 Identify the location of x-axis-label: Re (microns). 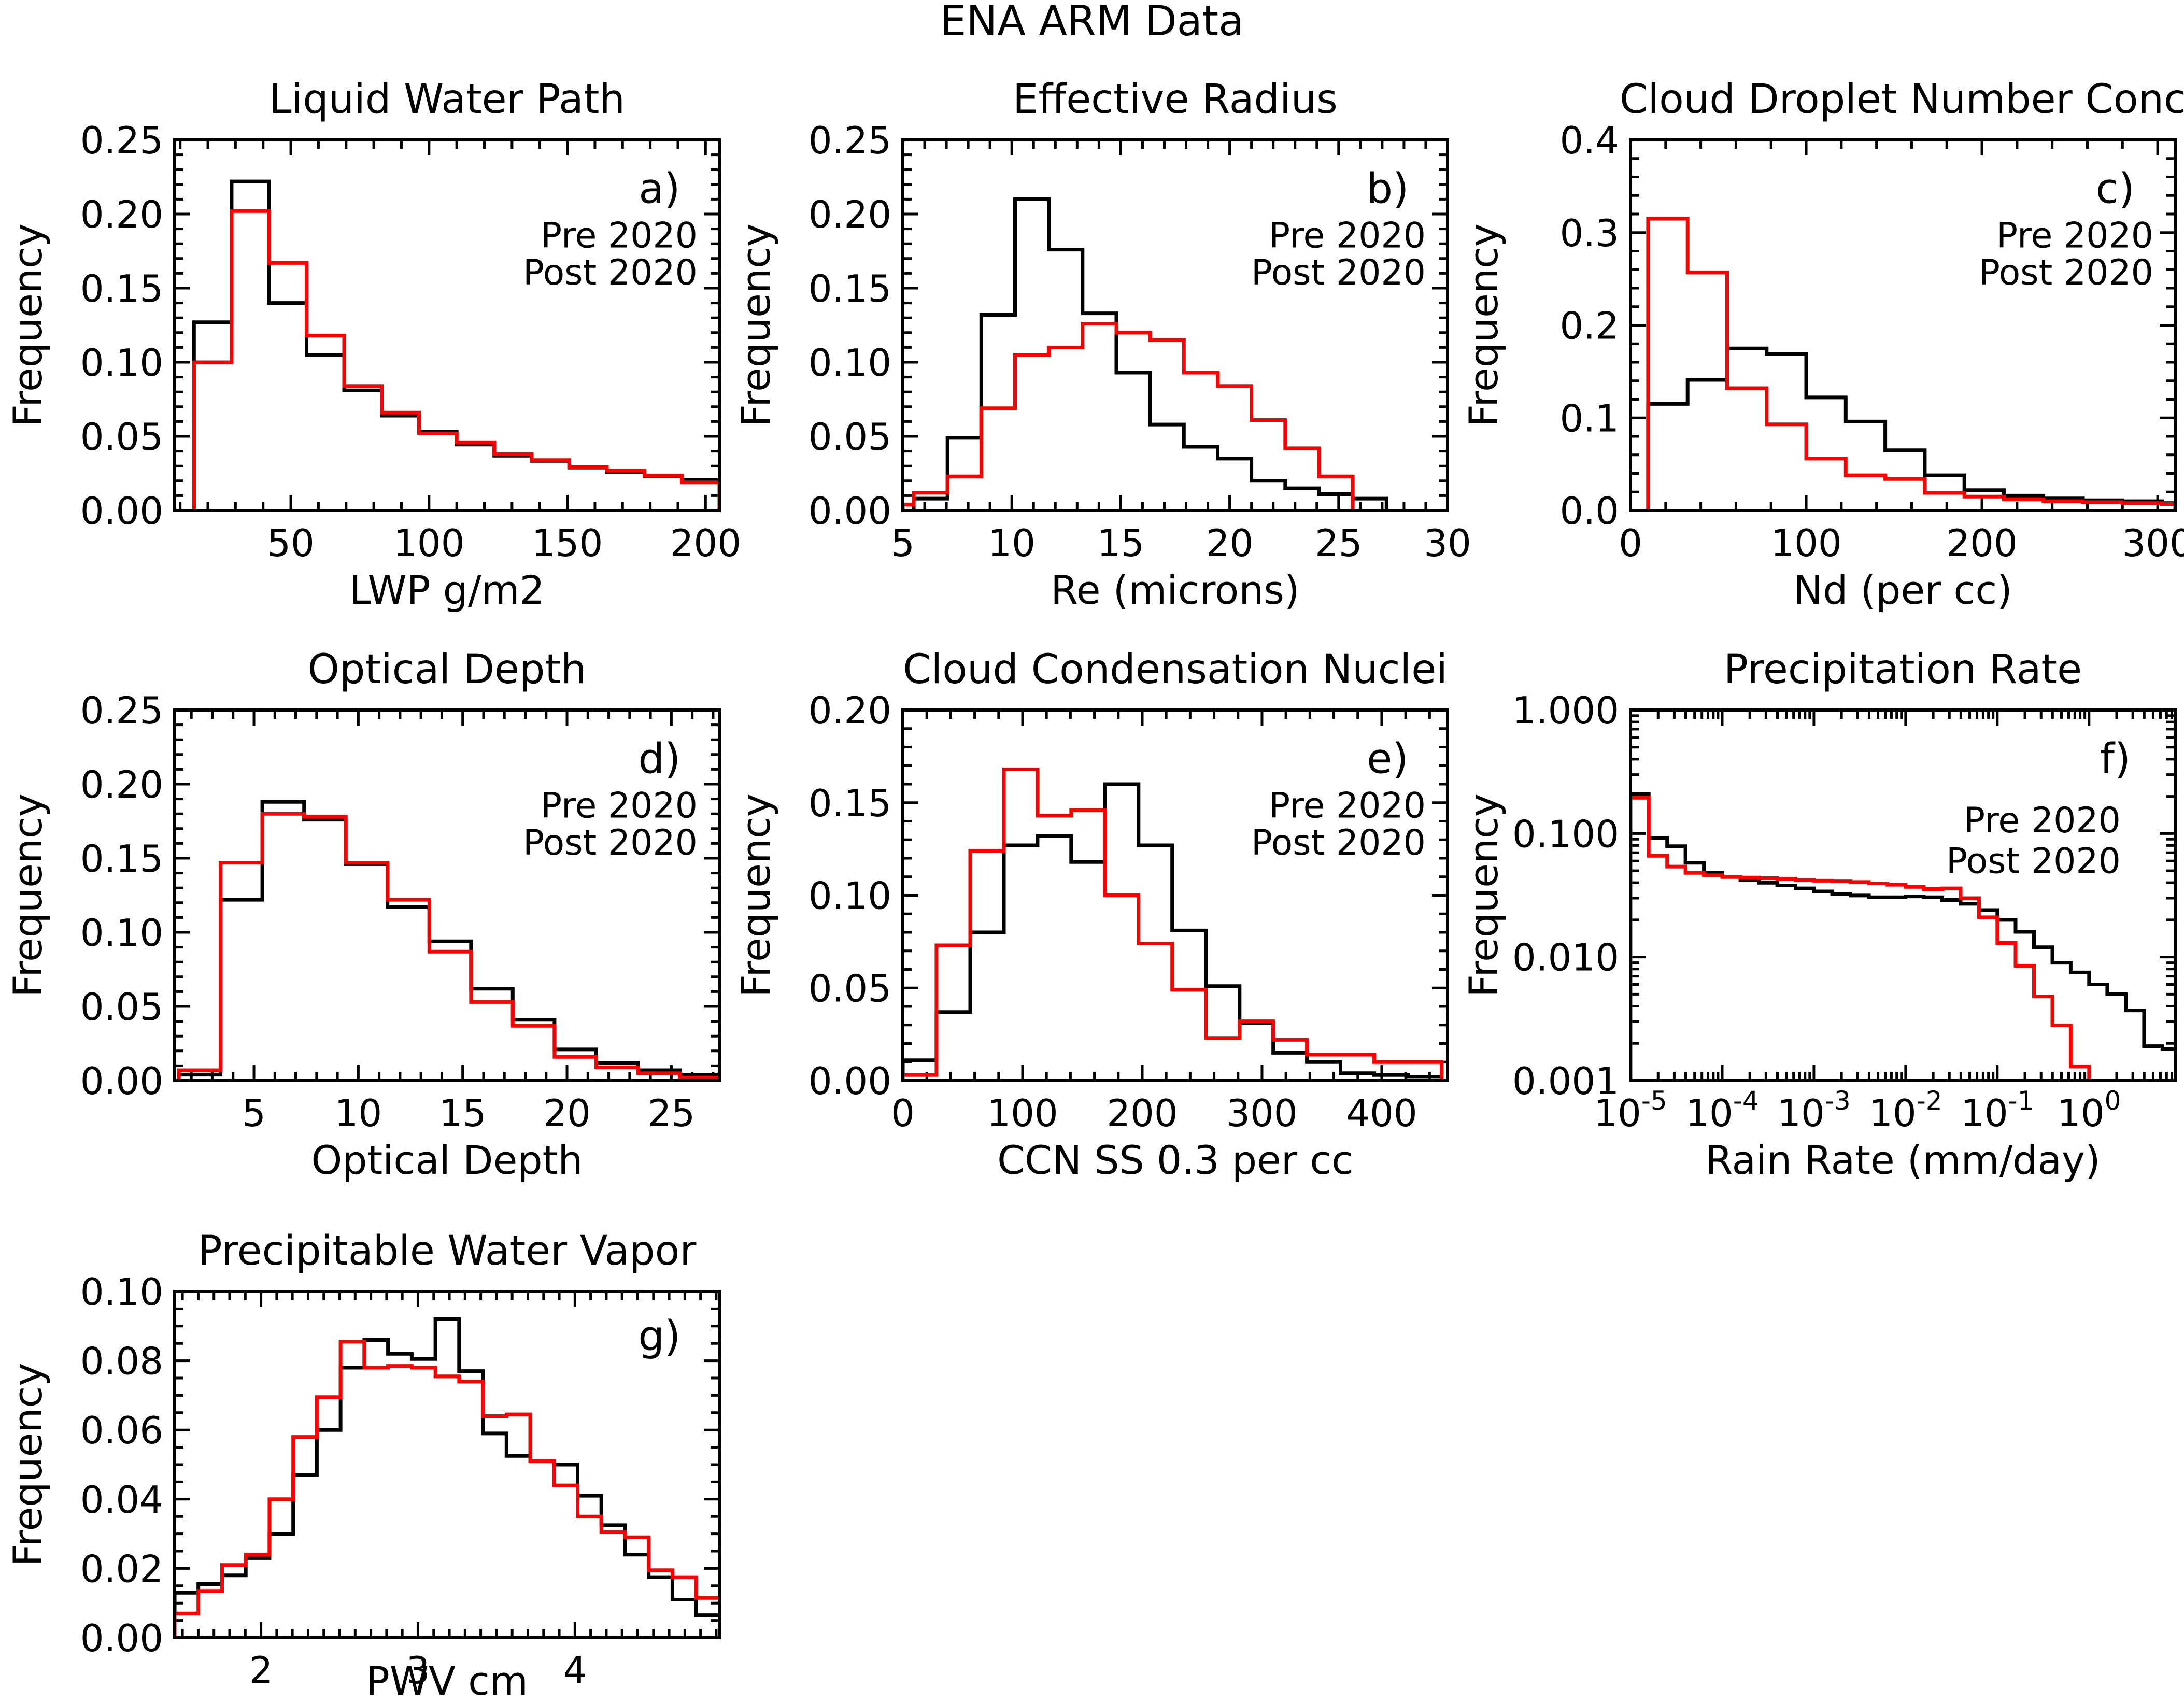
(1175, 590).